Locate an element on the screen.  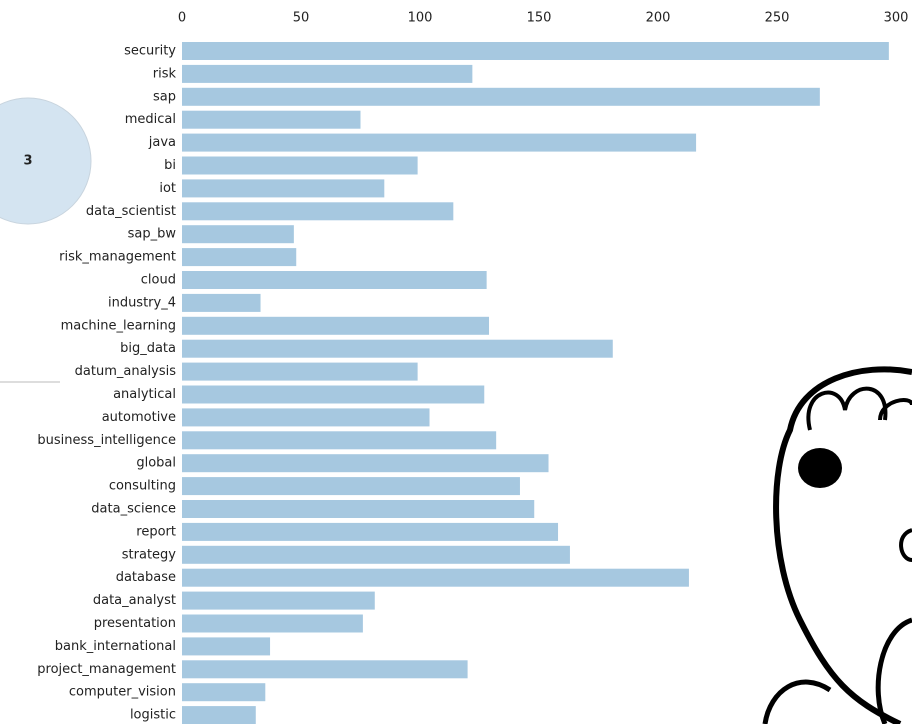
y-tick-label: bank_international is located at coordinates (115, 646).